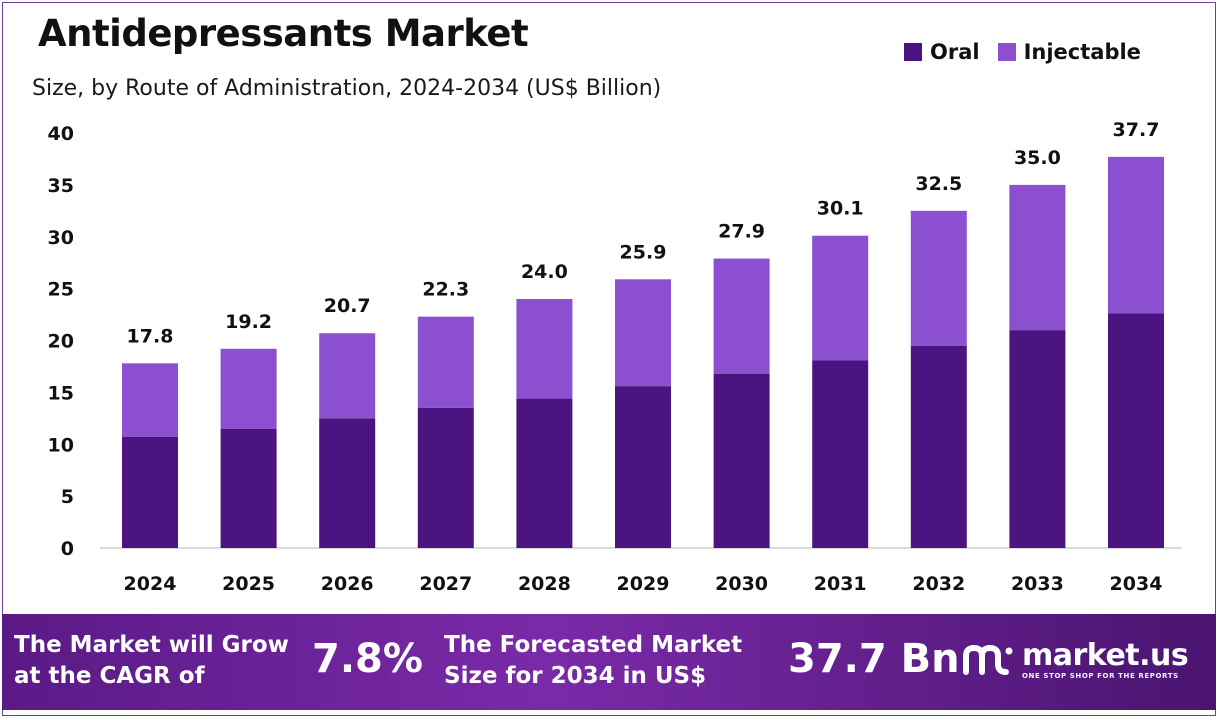 This screenshot has height=720, width=1220. I want to click on bar-oral-2034, so click(1136, 430).